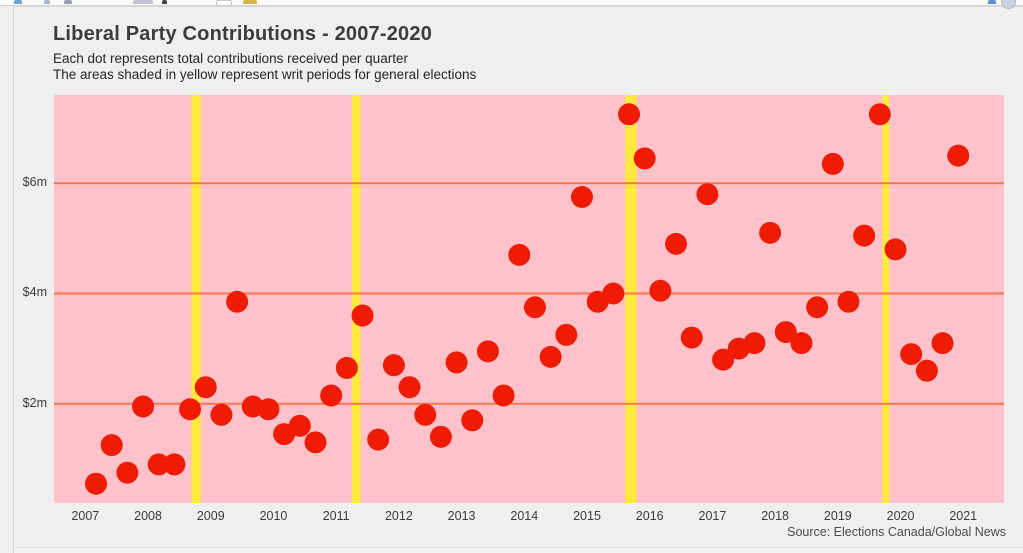 The width and height of the screenshot is (1023, 553). Describe the element at coordinates (224, 3) in the screenshot. I see `toolbar-icon-box` at that location.